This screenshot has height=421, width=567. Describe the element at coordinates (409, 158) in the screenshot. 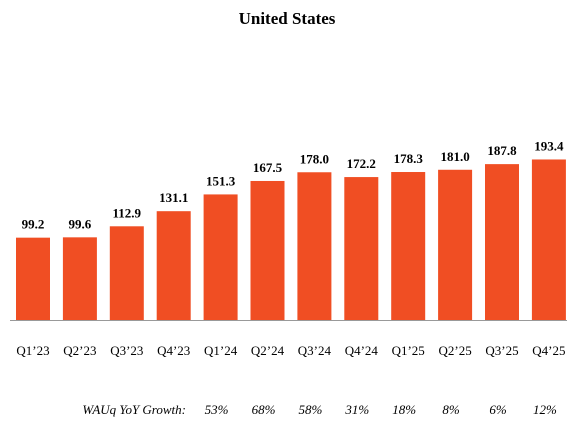

I see `value-label: 178.3` at that location.